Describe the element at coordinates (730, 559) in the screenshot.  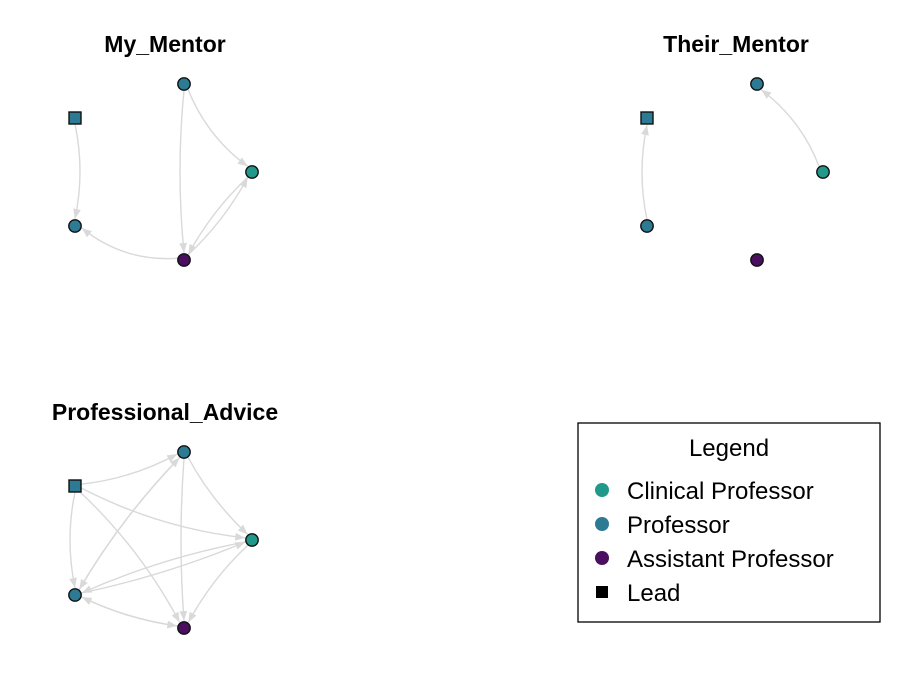
I see `legend-label: Assistant Professor` at that location.